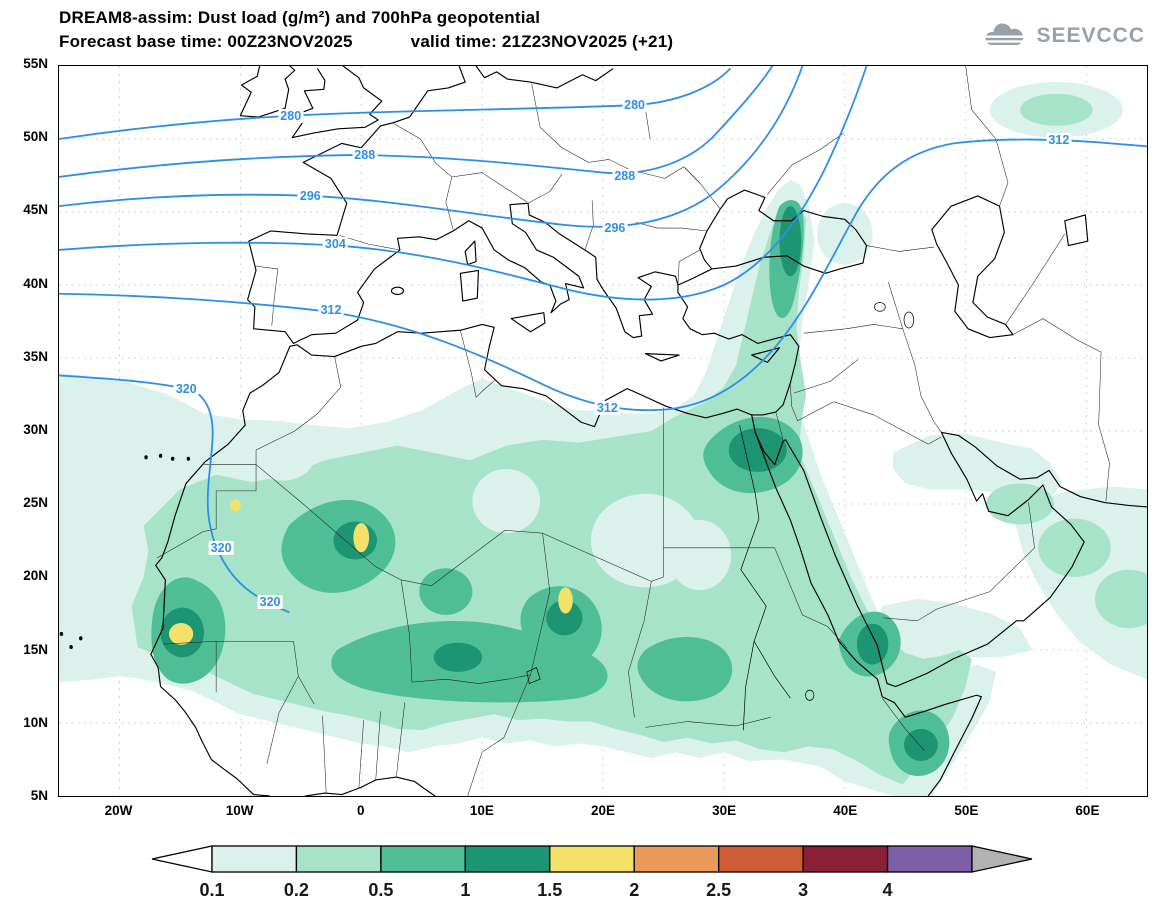 The image size is (1165, 907). Describe the element at coordinates (1076, 230) in the screenshot. I see `coast-aral` at that location.